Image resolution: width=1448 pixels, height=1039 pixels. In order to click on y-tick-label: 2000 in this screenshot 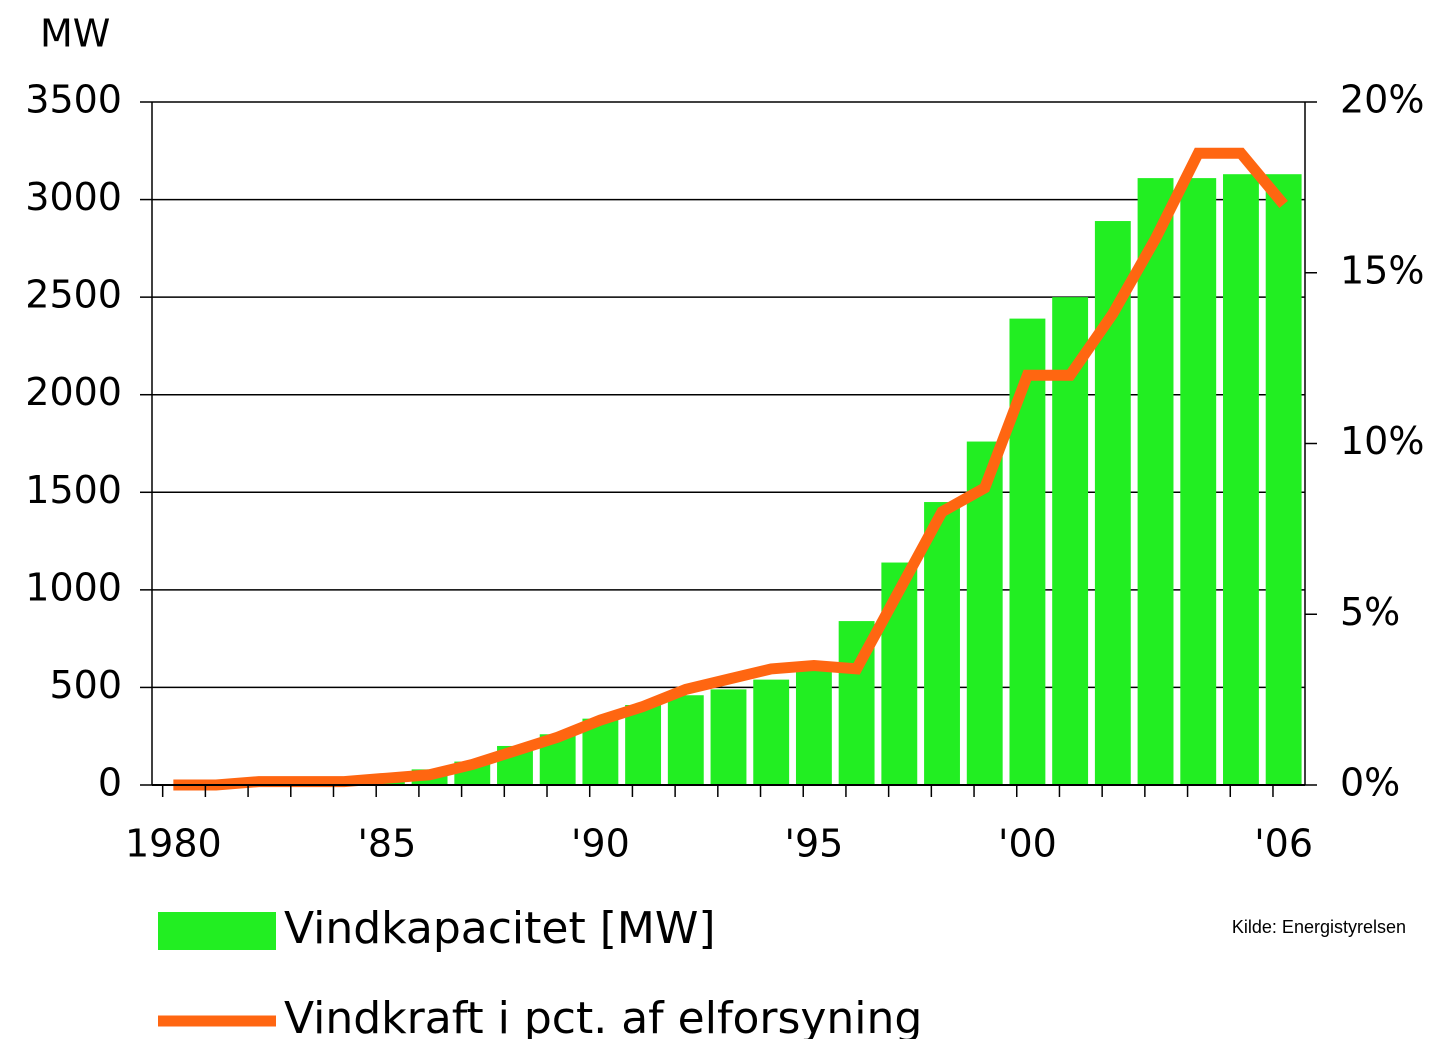, I will do `click(73, 392)`.